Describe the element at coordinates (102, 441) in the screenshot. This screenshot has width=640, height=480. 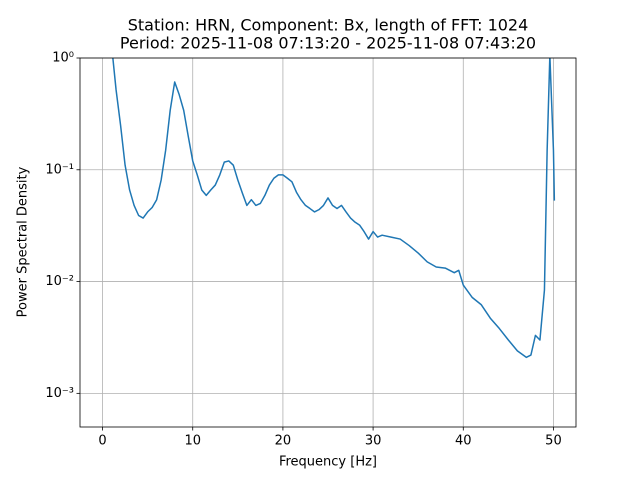
I see `x-tick-label: 0` at that location.